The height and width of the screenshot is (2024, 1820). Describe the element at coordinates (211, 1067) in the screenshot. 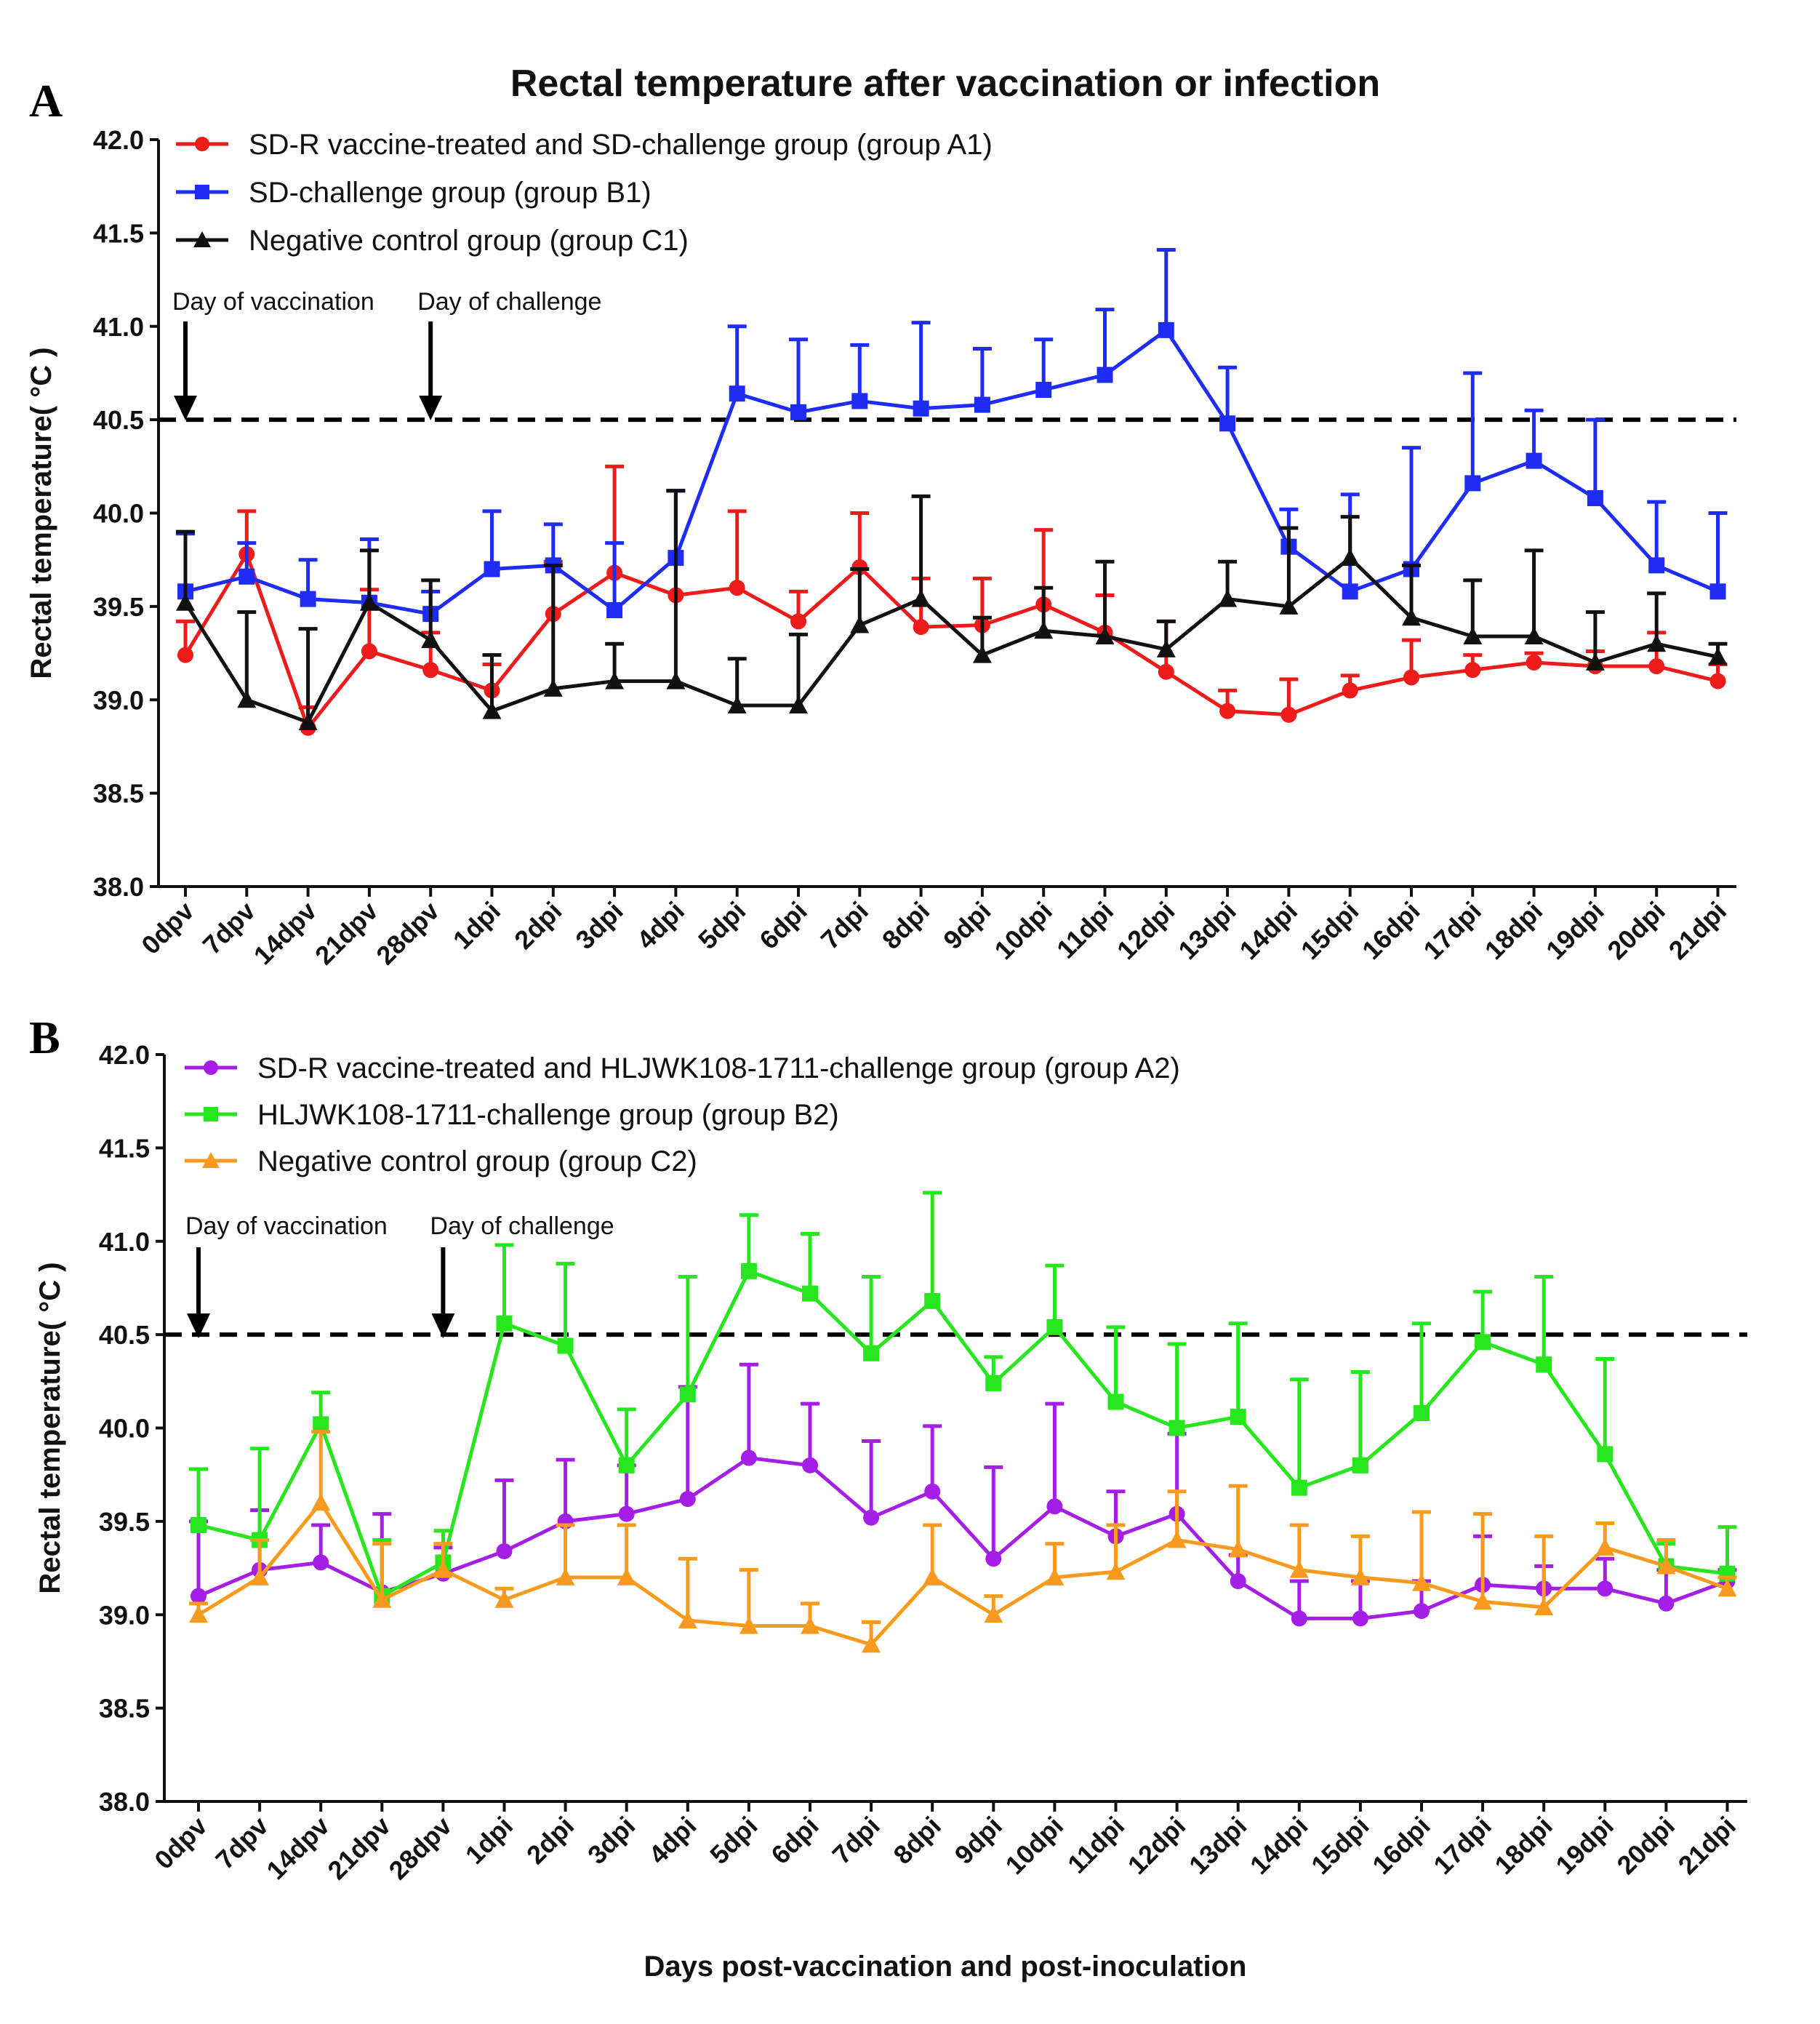

I see `panel-b-legend-marker-purple` at that location.